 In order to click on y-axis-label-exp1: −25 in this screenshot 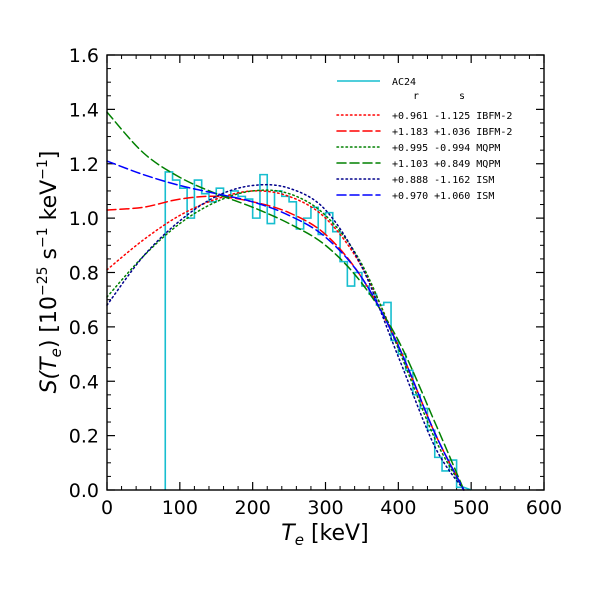, I will do `click(43, 281)`.